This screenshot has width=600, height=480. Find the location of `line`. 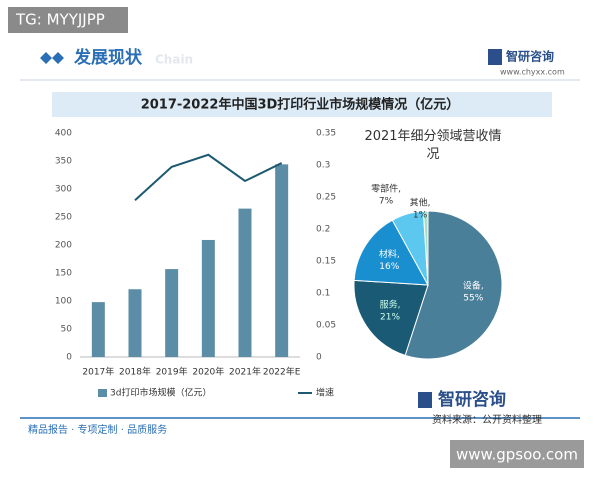

line is located at coordinates (208, 177).